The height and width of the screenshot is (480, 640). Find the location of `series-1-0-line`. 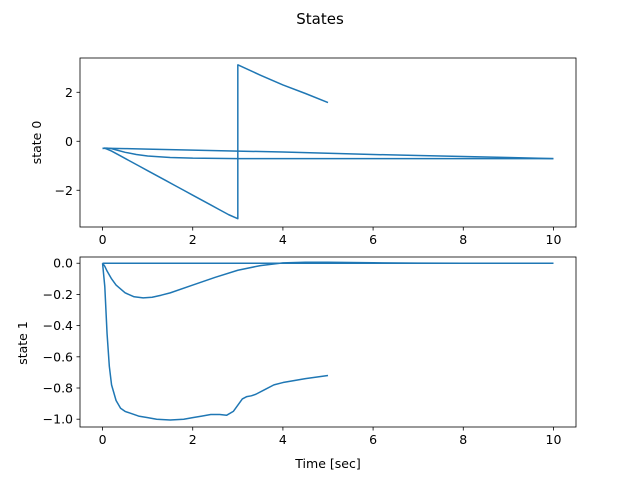

series-1-0-line is located at coordinates (215, 342).